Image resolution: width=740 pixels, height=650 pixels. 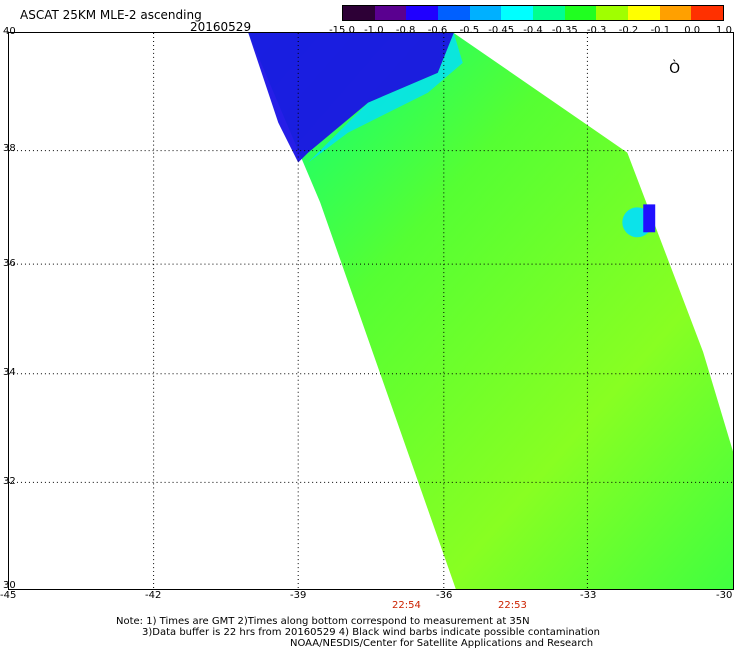 I want to click on colorbar-label: -0.35, so click(x=564, y=30).